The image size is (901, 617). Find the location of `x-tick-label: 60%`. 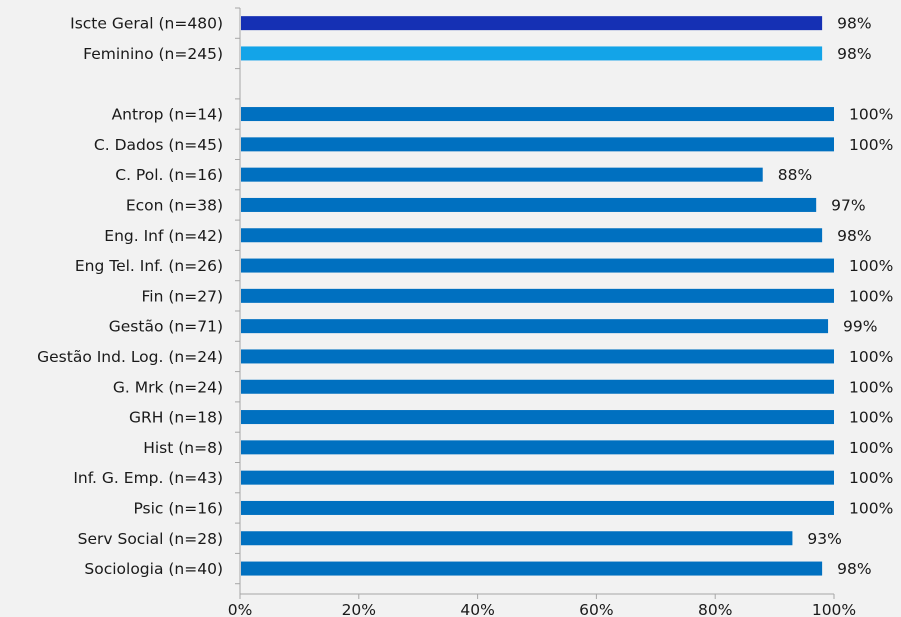

x-tick-label: 60% is located at coordinates (596, 609).